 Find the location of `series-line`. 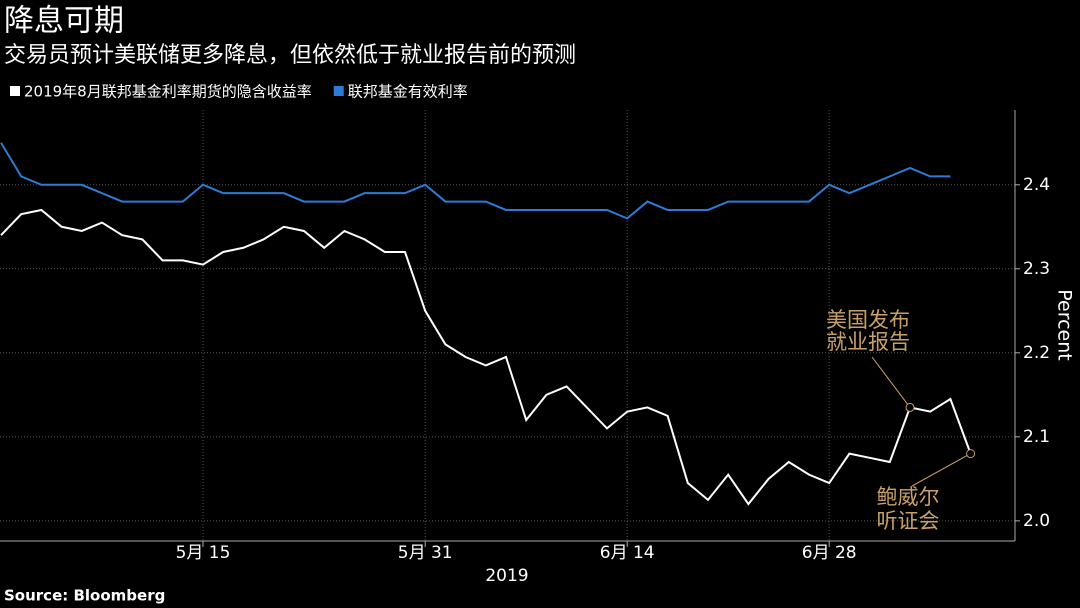

series-line is located at coordinates (475, 181).